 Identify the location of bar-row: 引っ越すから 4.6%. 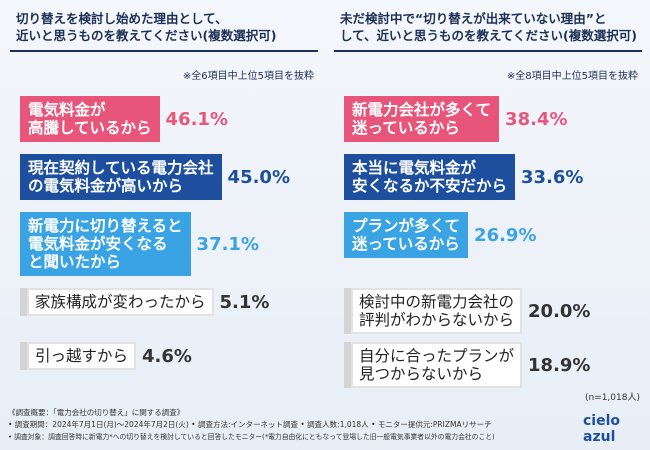
(106, 356).